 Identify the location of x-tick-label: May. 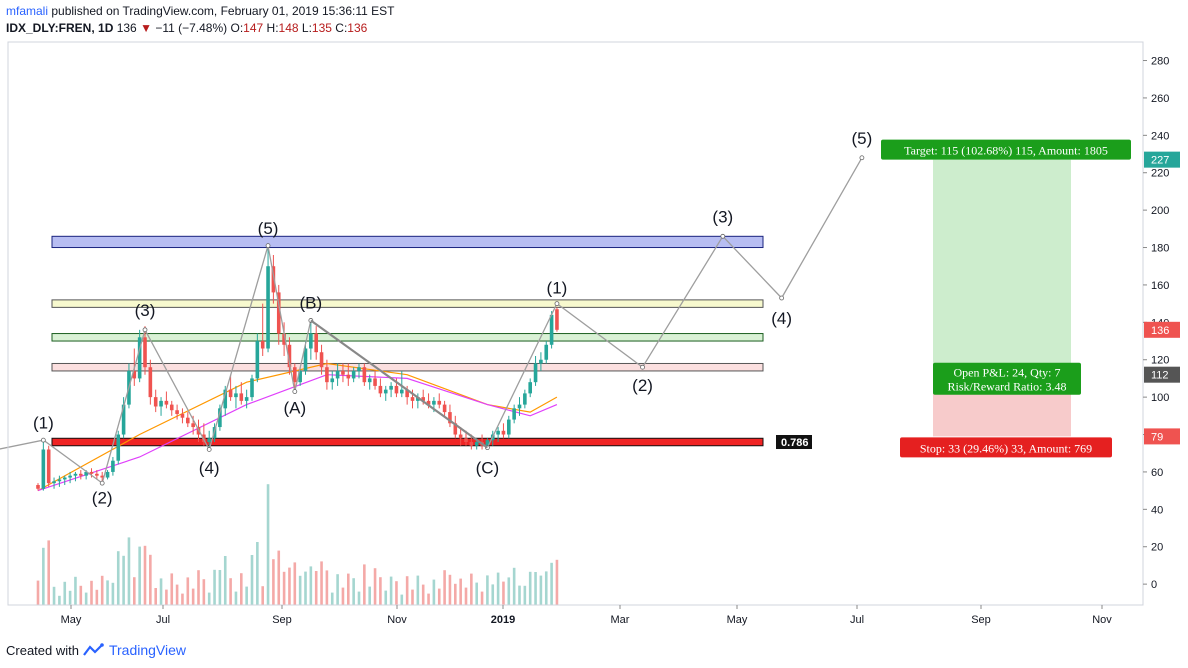
(71, 620).